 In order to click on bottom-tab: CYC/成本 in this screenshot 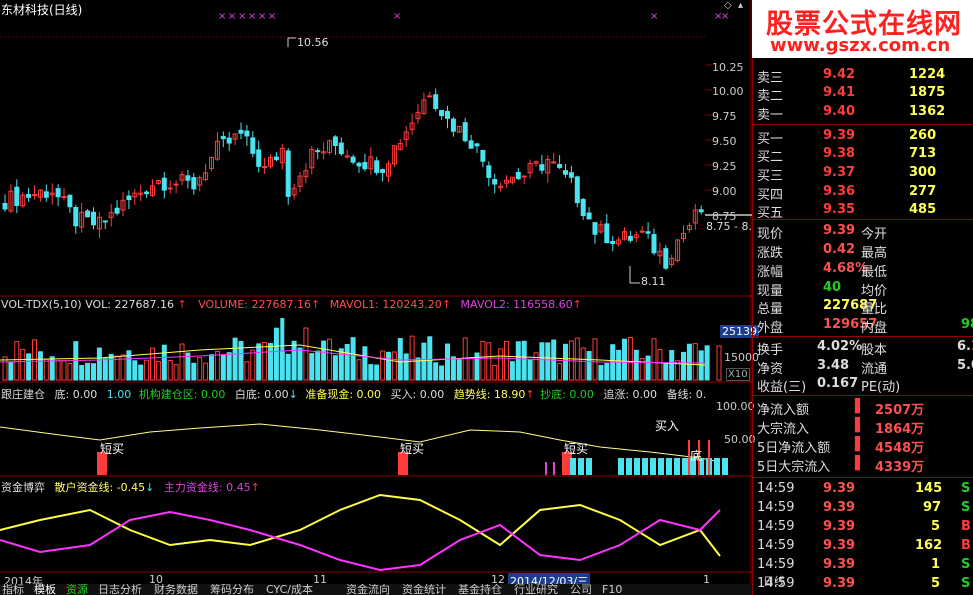, I will do `click(289, 589)`.